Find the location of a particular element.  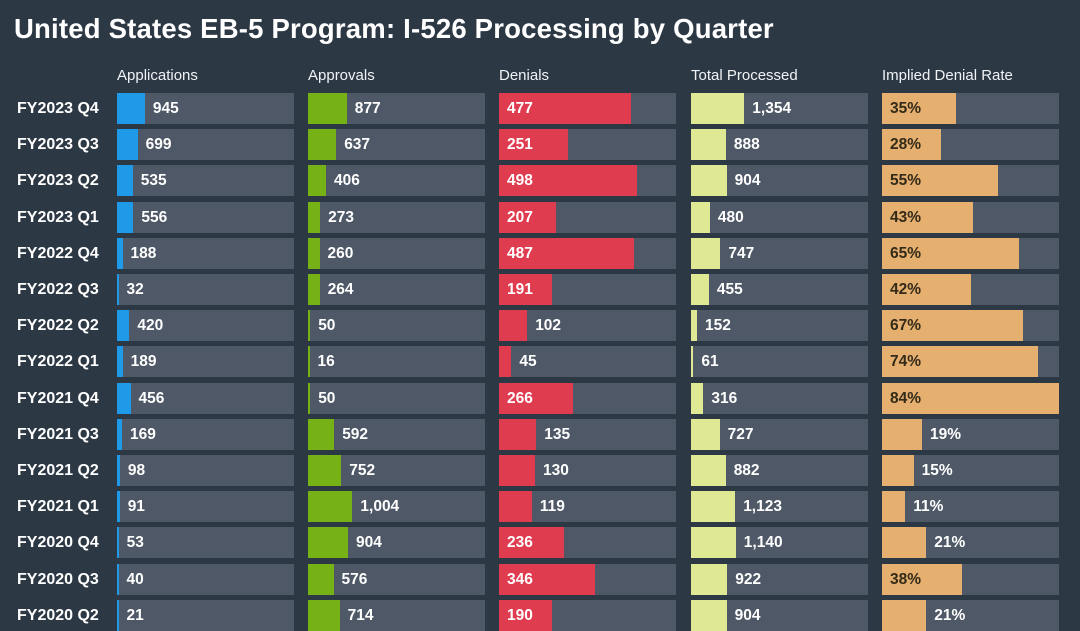

bar-value-label: 21% is located at coordinates (950, 615).